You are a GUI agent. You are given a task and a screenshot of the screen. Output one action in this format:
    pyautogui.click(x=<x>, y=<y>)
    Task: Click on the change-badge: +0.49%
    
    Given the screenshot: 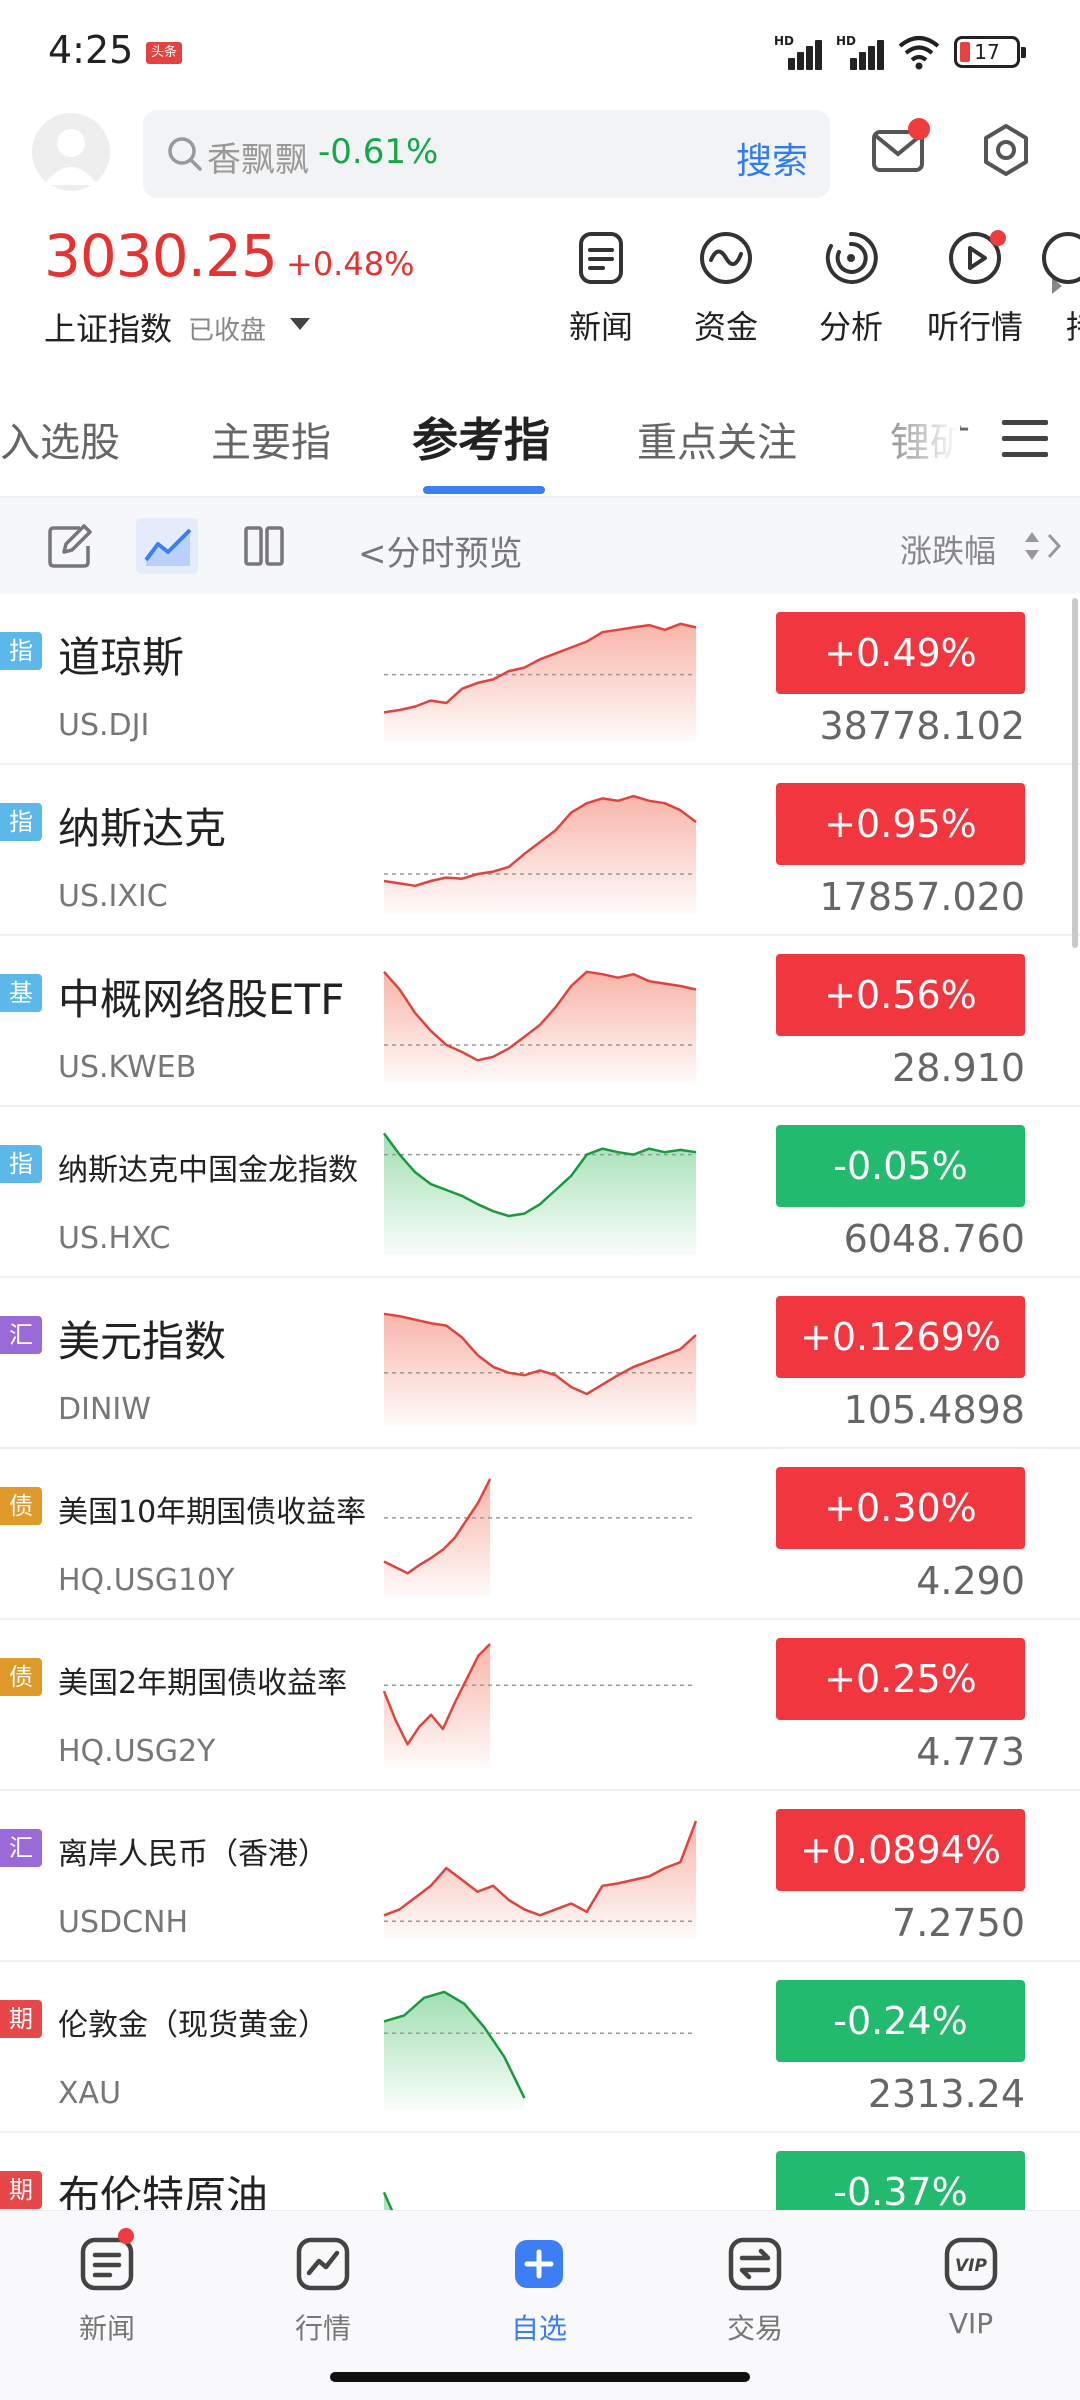 What is the action you would take?
    pyautogui.click(x=900, y=653)
    